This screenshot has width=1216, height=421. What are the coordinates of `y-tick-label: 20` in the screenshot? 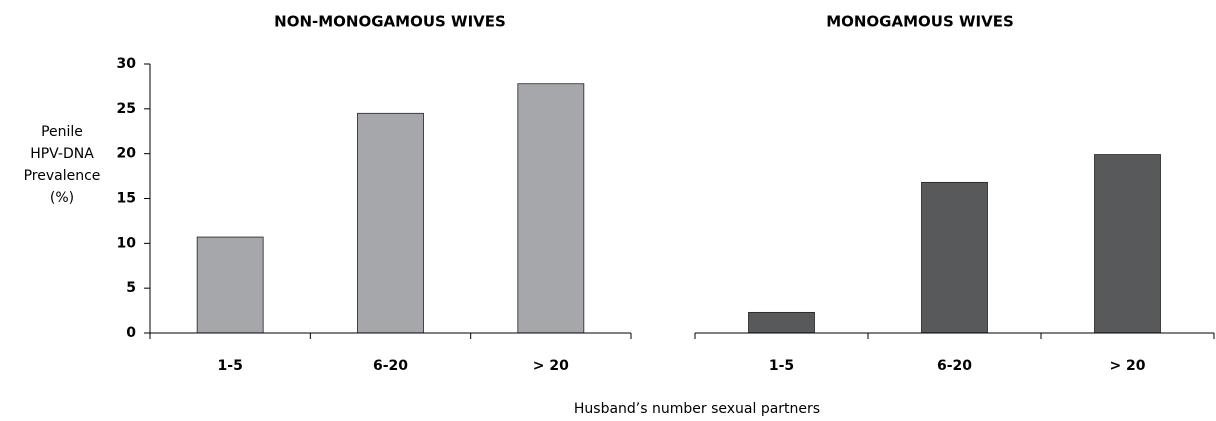 It's located at (127, 154).